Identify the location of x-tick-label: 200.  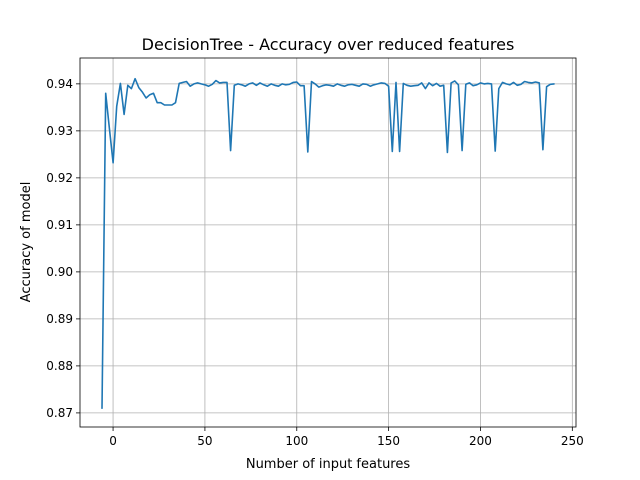
(480, 441).